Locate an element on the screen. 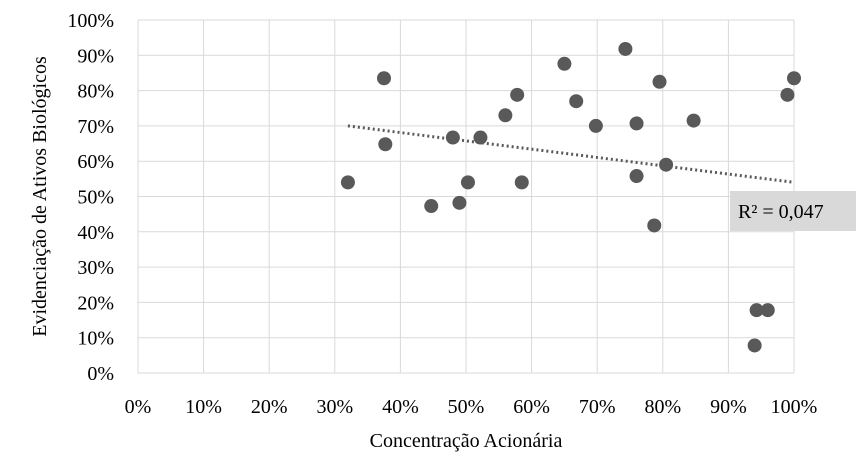 Image resolution: width=867 pixels, height=459 pixels. y-tick-label: 60% is located at coordinates (95, 162).